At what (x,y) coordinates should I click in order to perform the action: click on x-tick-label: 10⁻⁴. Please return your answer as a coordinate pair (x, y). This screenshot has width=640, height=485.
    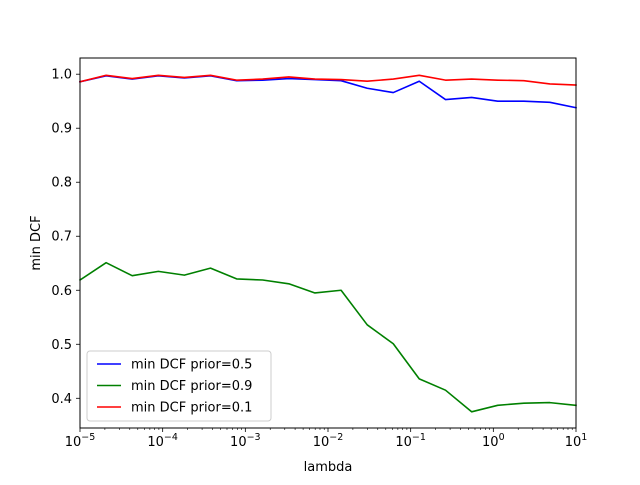
    Looking at the image, I should click on (162, 441).